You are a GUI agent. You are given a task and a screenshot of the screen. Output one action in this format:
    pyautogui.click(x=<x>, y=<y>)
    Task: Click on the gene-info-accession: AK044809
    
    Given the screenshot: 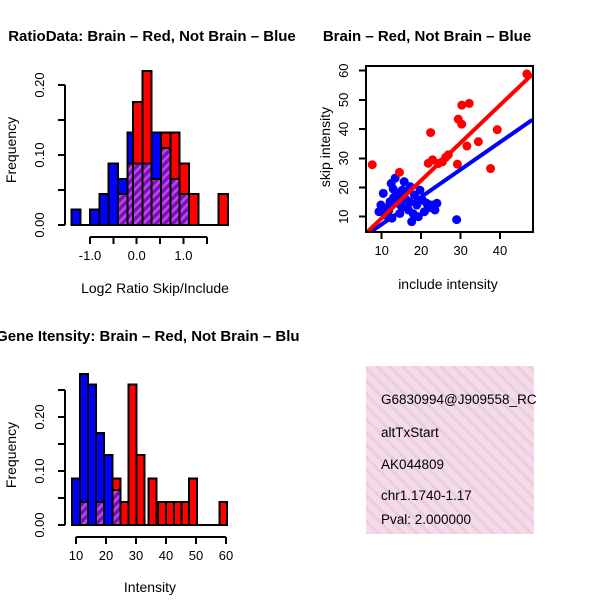 What is the action you would take?
    pyautogui.click(x=412, y=464)
    